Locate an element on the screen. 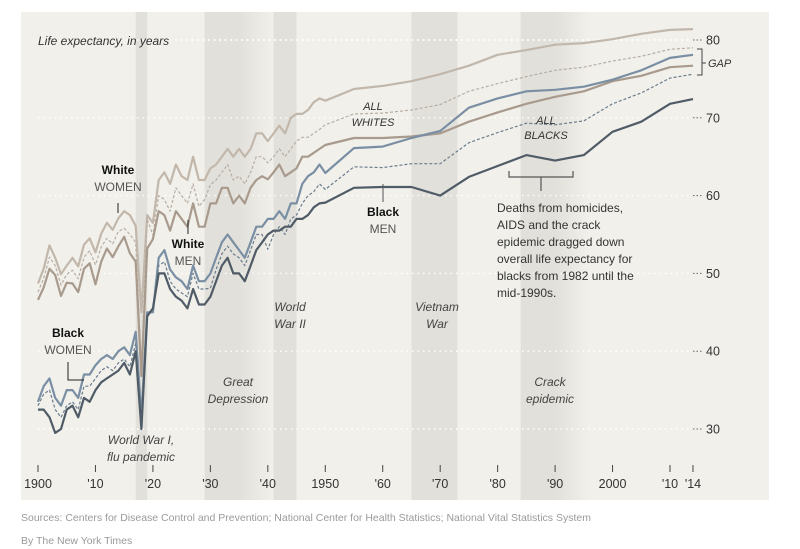  white-men-label-bold: White is located at coordinates (188, 244).